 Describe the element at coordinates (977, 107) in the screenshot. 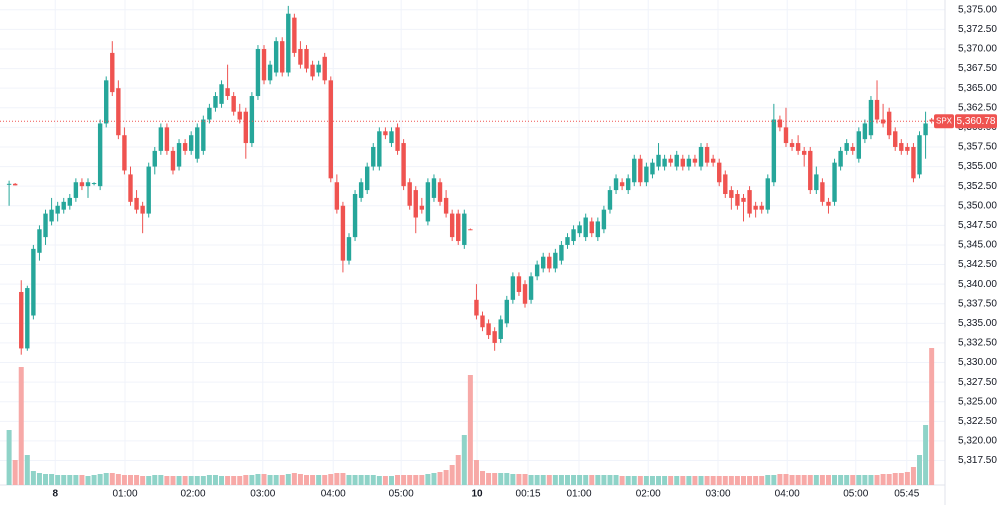

I see `y-tick-label: 5,362.50` at that location.